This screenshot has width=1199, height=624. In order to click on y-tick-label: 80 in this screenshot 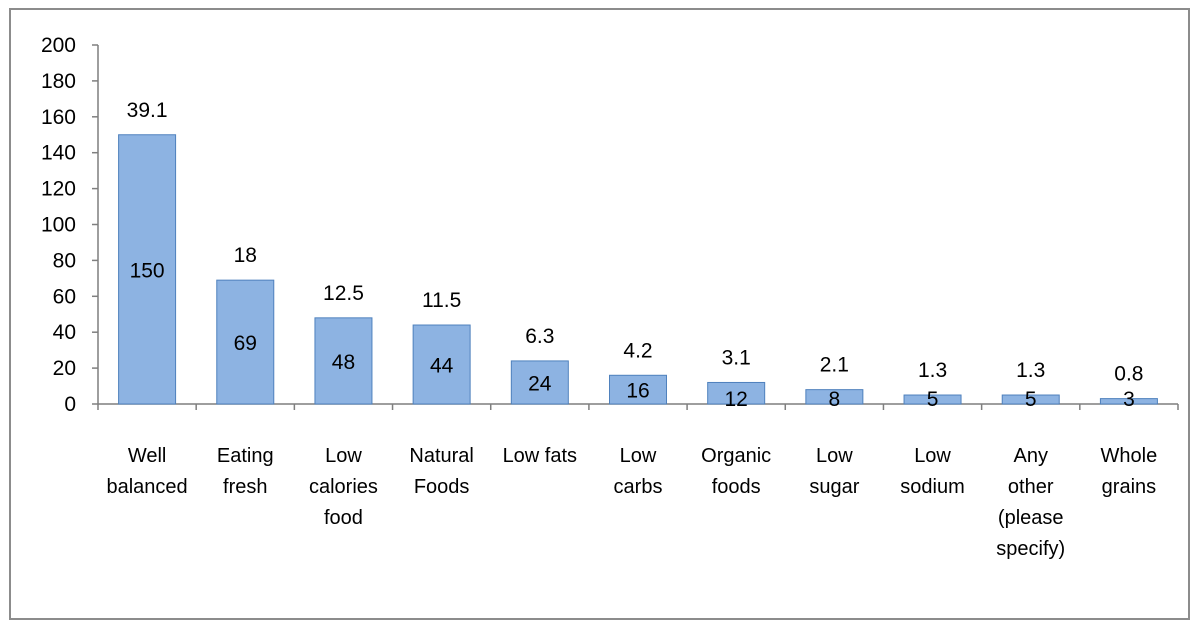, I will do `click(64, 260)`.